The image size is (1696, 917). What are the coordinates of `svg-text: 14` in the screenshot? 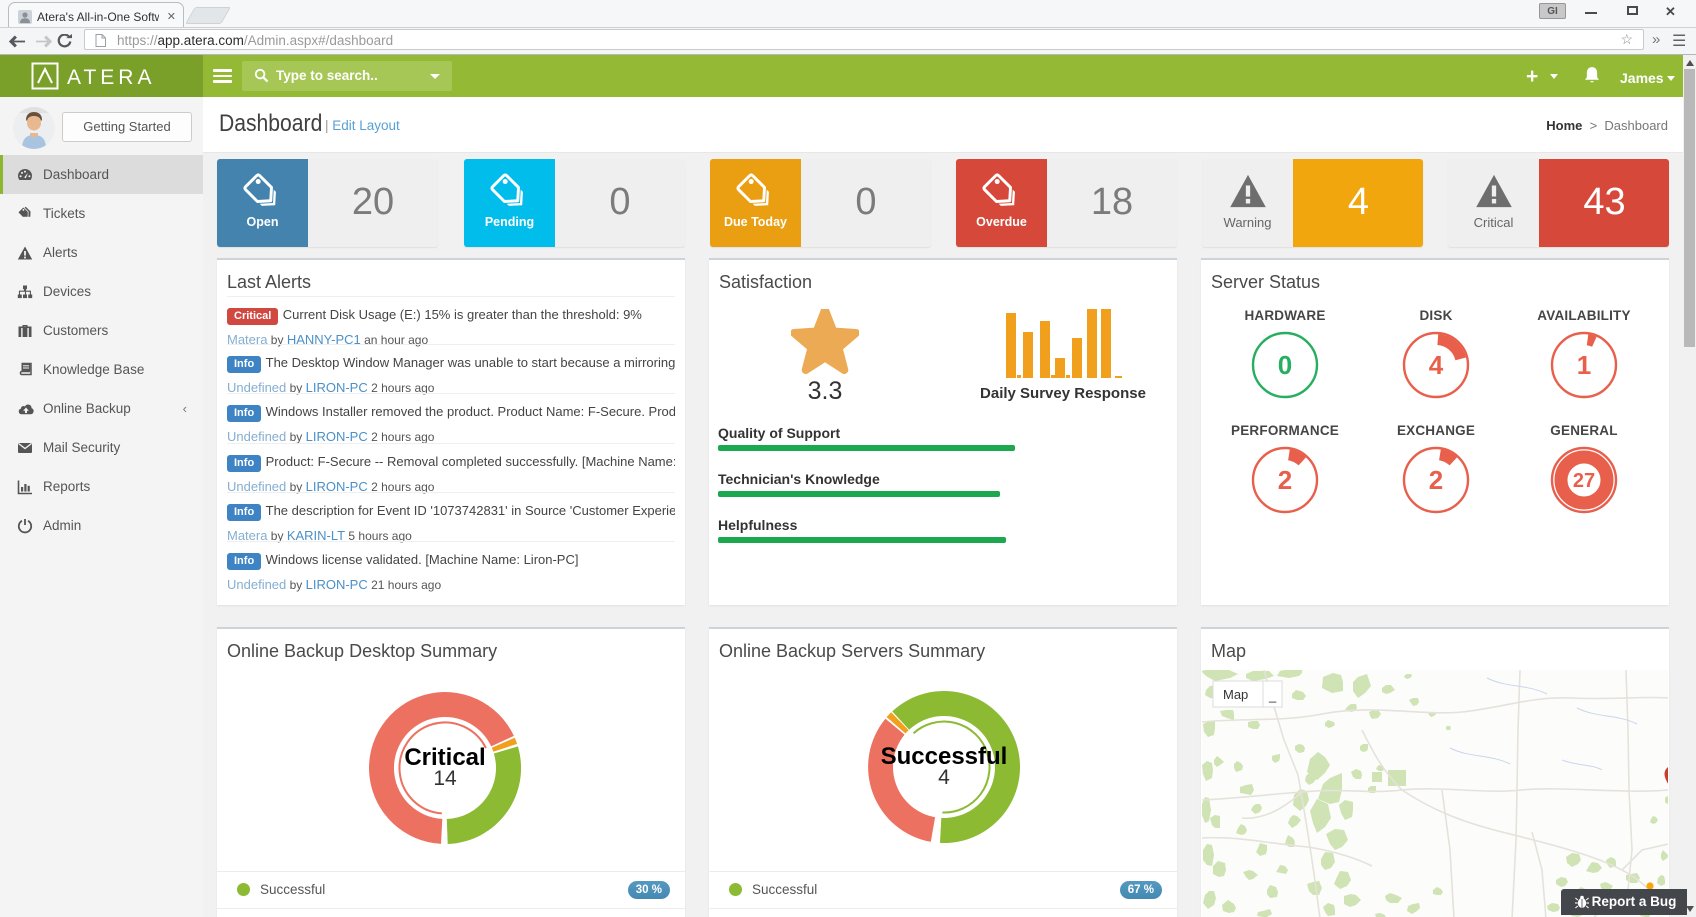 It's located at (445, 778).